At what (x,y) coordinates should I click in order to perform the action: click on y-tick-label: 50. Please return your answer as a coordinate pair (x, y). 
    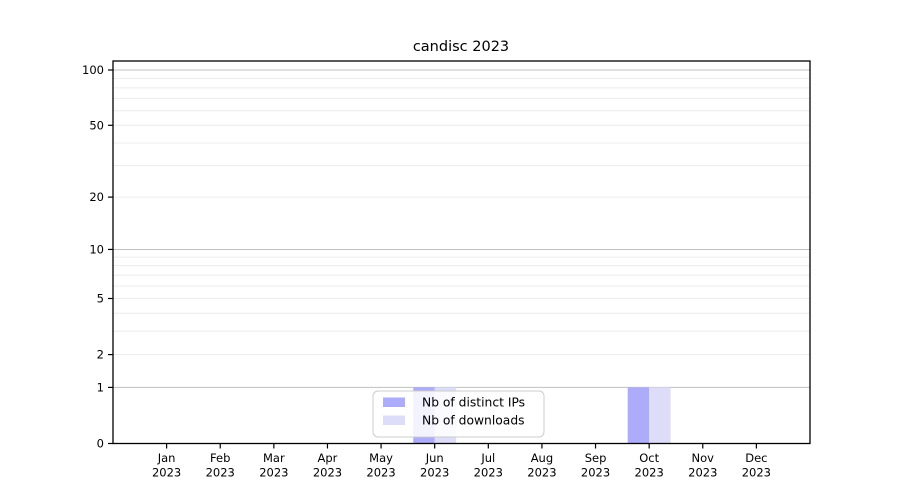
    Looking at the image, I should click on (96, 125).